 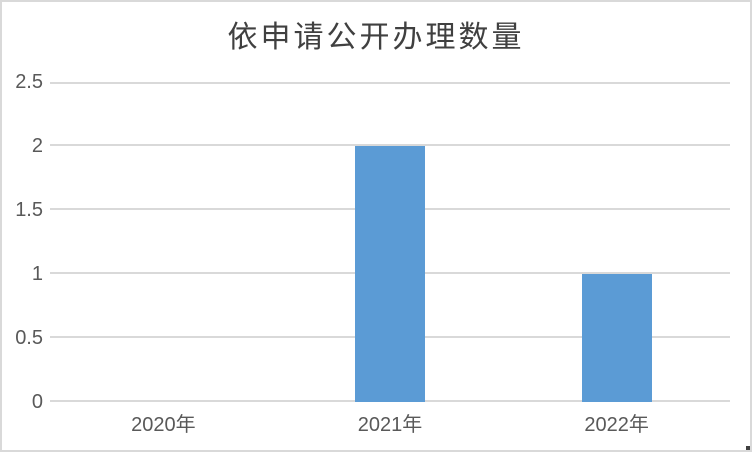 What do you see at coordinates (390, 274) in the screenshot?
I see `bar-2021` at bounding box center [390, 274].